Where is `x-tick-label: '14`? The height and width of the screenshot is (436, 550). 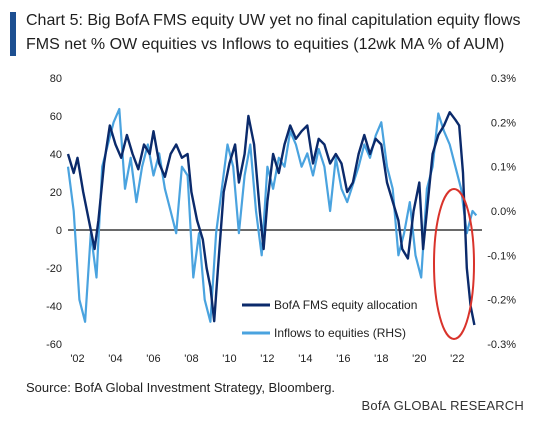 x-tick-label: '14 is located at coordinates (305, 359).